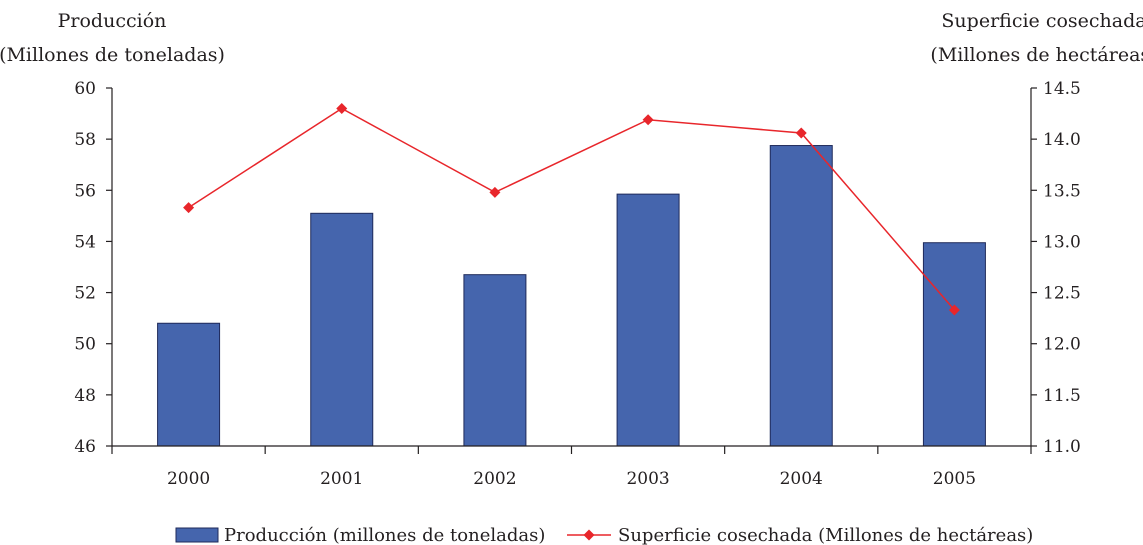 The image size is (1143, 545). I want to click on right-tick-label: 13.0, so click(1062, 242).